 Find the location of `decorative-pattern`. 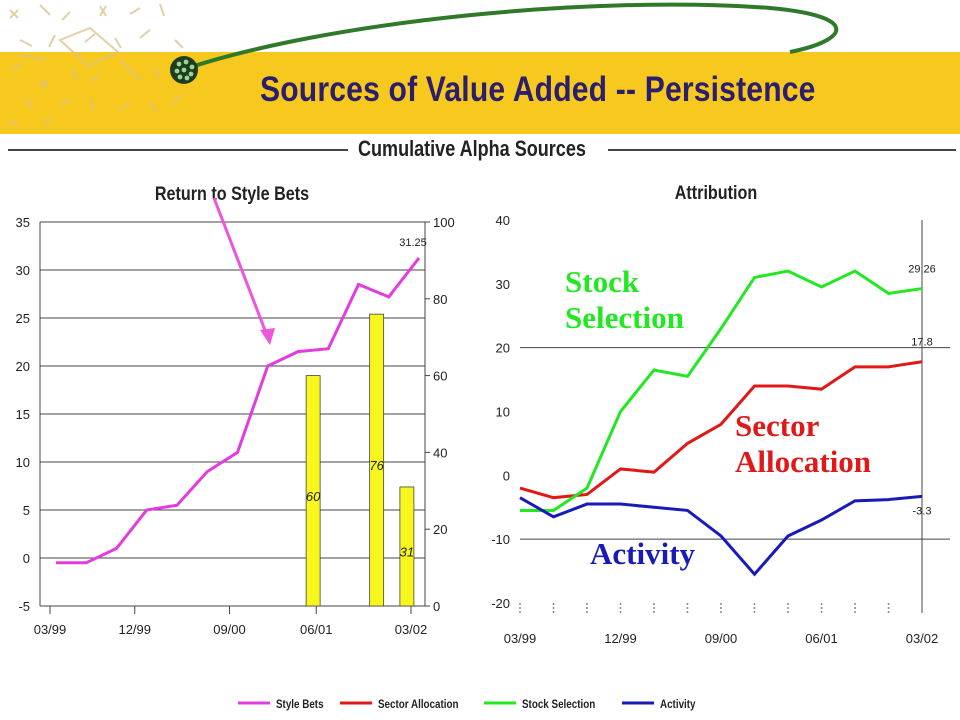

decorative-pattern is located at coordinates (95, 65).